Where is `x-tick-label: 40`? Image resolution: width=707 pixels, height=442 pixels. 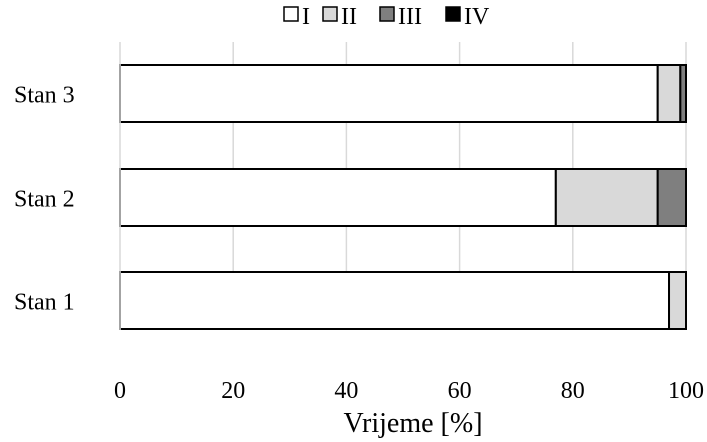 x-tick-label: 40 is located at coordinates (346, 391).